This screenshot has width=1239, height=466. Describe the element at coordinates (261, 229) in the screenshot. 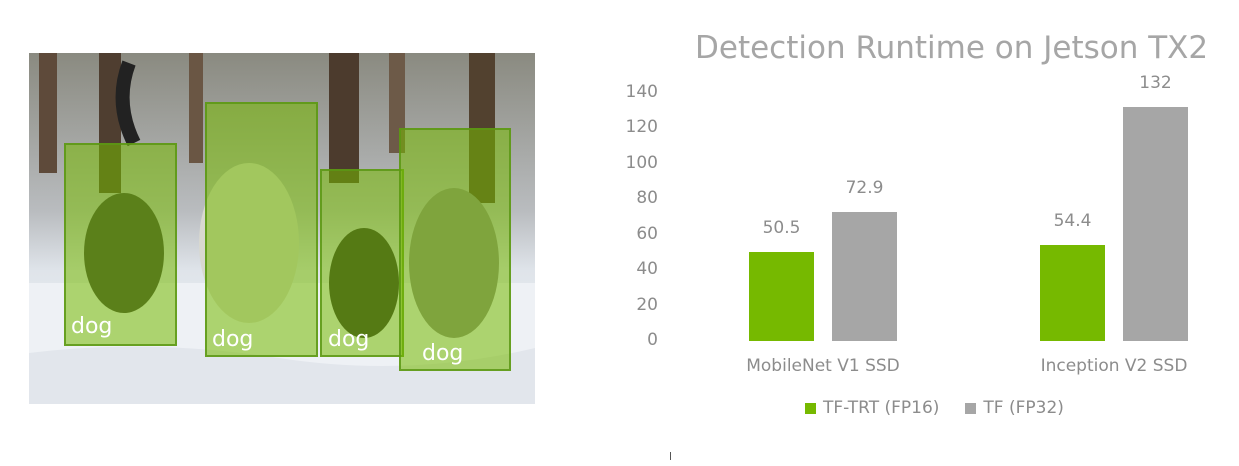

I see `detection-box-2: dog` at that location.